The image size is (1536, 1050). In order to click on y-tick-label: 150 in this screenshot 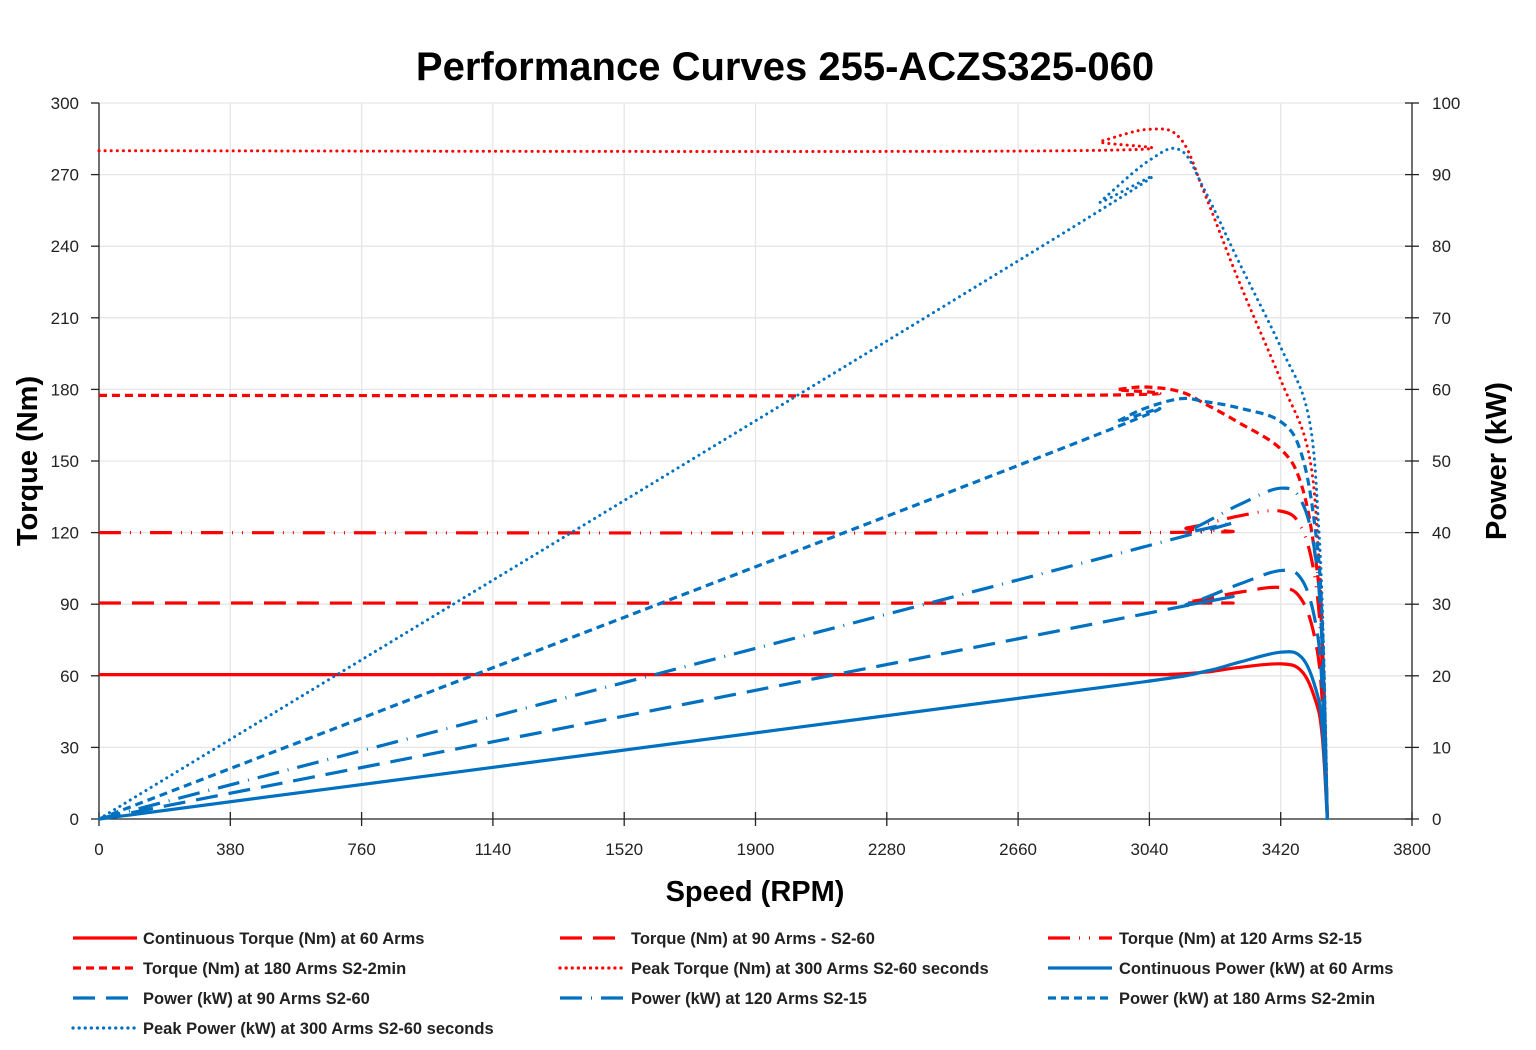, I will do `click(65, 461)`.